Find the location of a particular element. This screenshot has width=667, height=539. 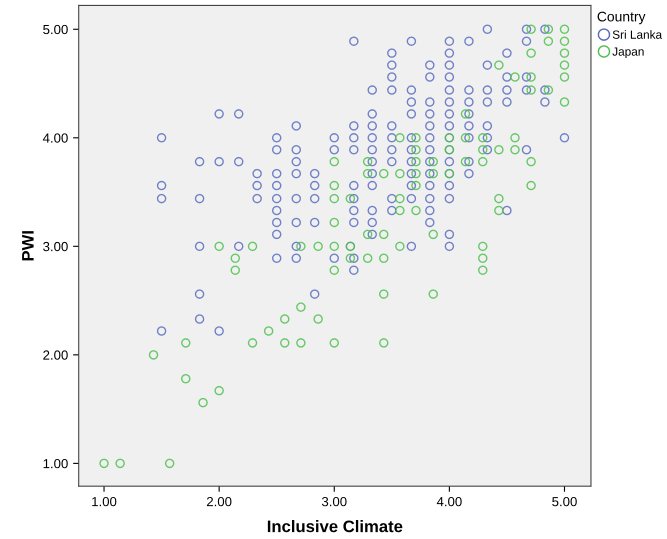

y-tick-label: 4.00 is located at coordinates (55, 138).